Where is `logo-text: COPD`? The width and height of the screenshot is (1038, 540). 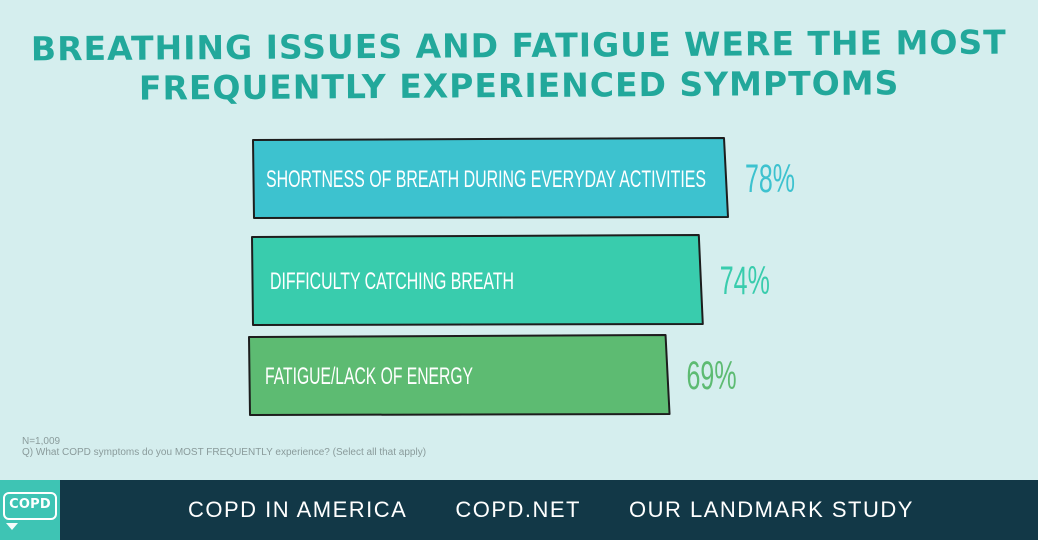 logo-text: COPD is located at coordinates (30, 504).